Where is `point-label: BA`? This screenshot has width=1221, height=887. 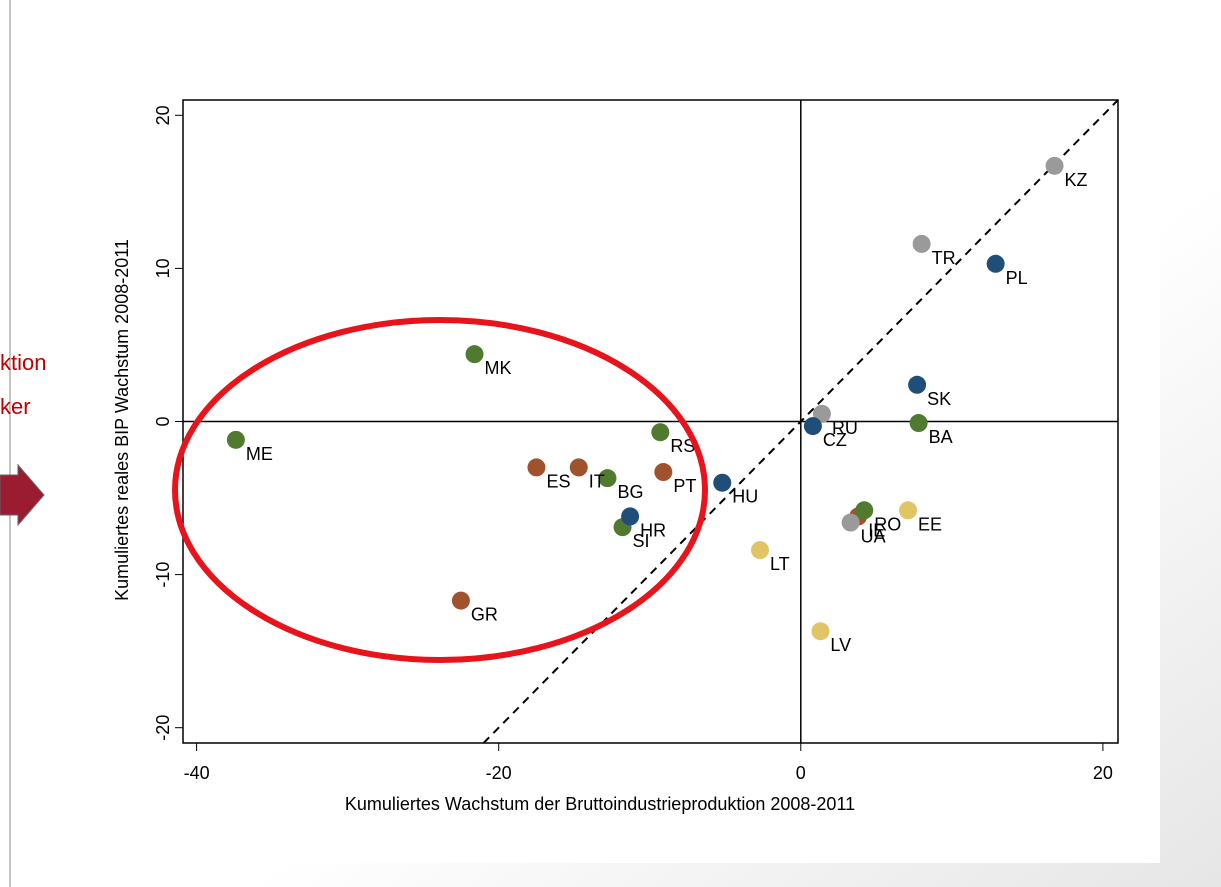
point-label: BA is located at coordinates (941, 437).